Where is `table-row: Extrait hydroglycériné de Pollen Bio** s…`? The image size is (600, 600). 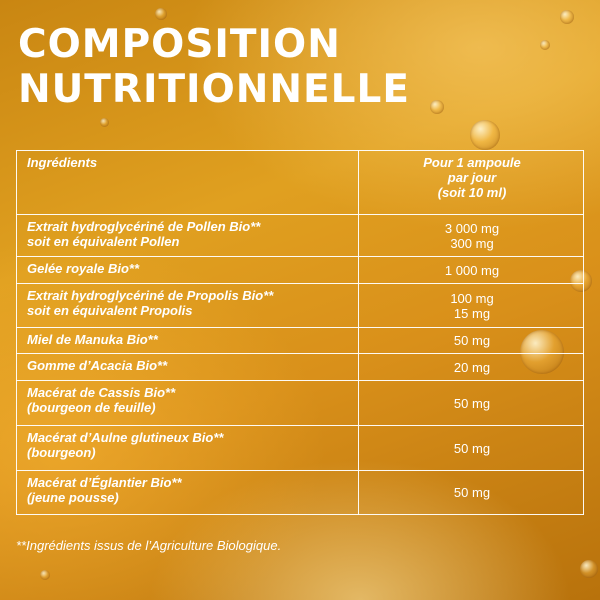
table-row: Extrait hydroglycériné de Pollen Bio** s… is located at coordinates (300, 235).